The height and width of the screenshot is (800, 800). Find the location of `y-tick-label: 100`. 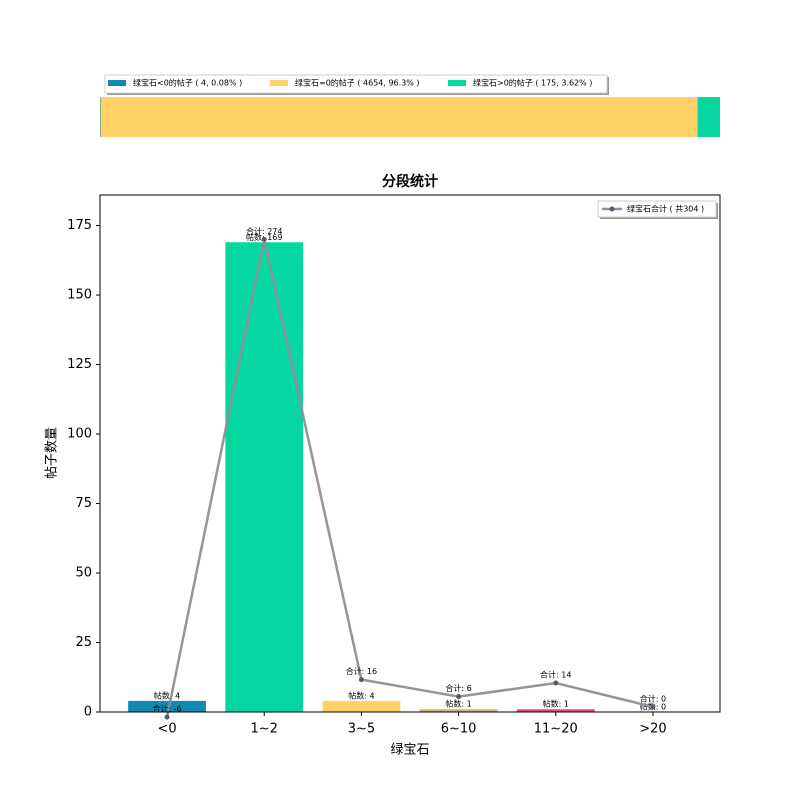

y-tick-label: 100 is located at coordinates (79, 434).